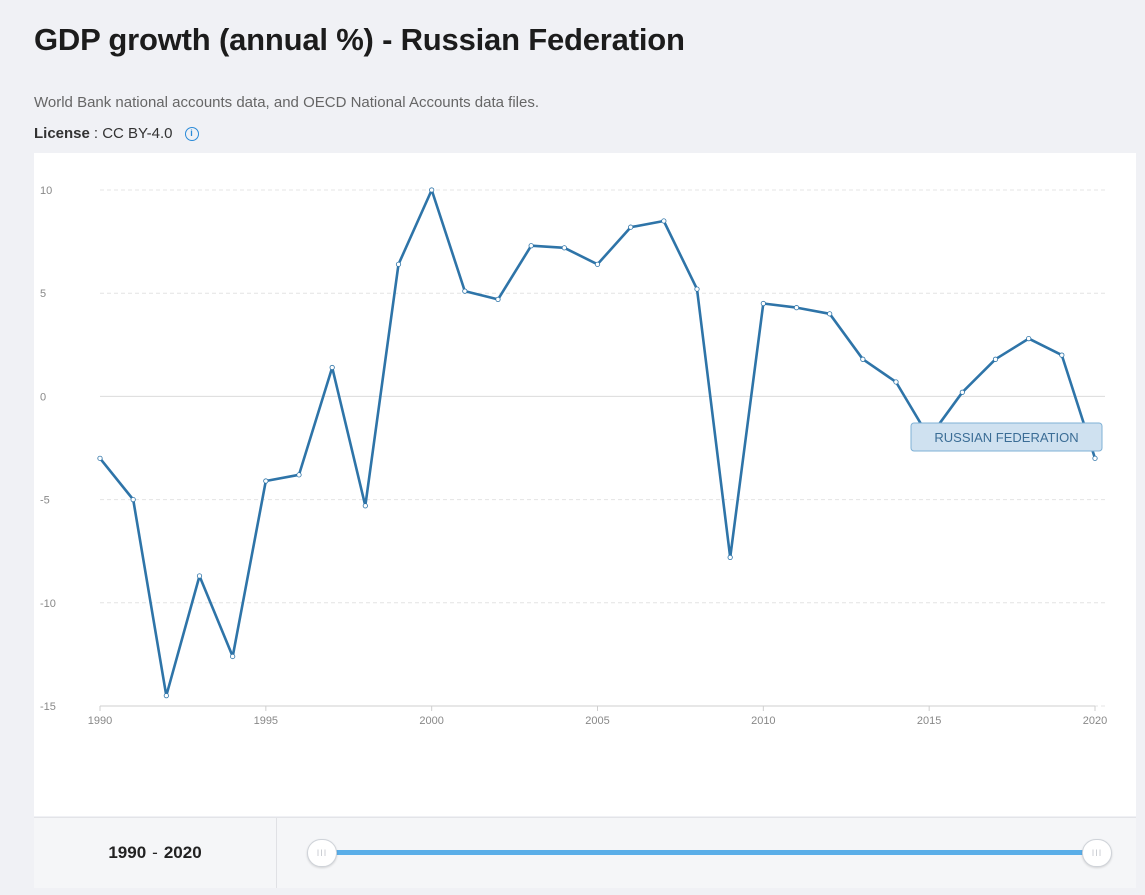  Describe the element at coordinates (1097, 853) in the screenshot. I see `range-slider-end-handle: III` at that location.